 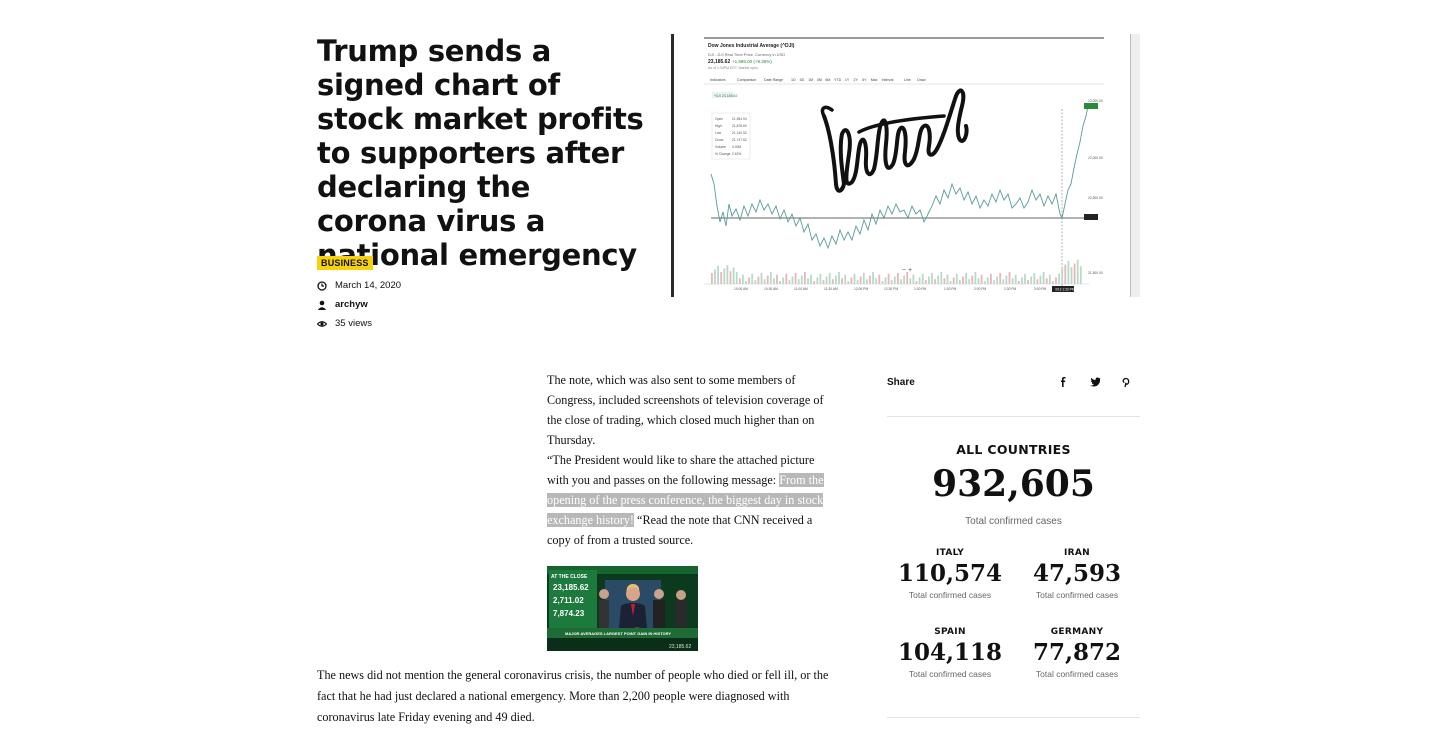 What do you see at coordinates (569, 613) in the screenshot?
I see `tv-number: 7,874.23` at bounding box center [569, 613].